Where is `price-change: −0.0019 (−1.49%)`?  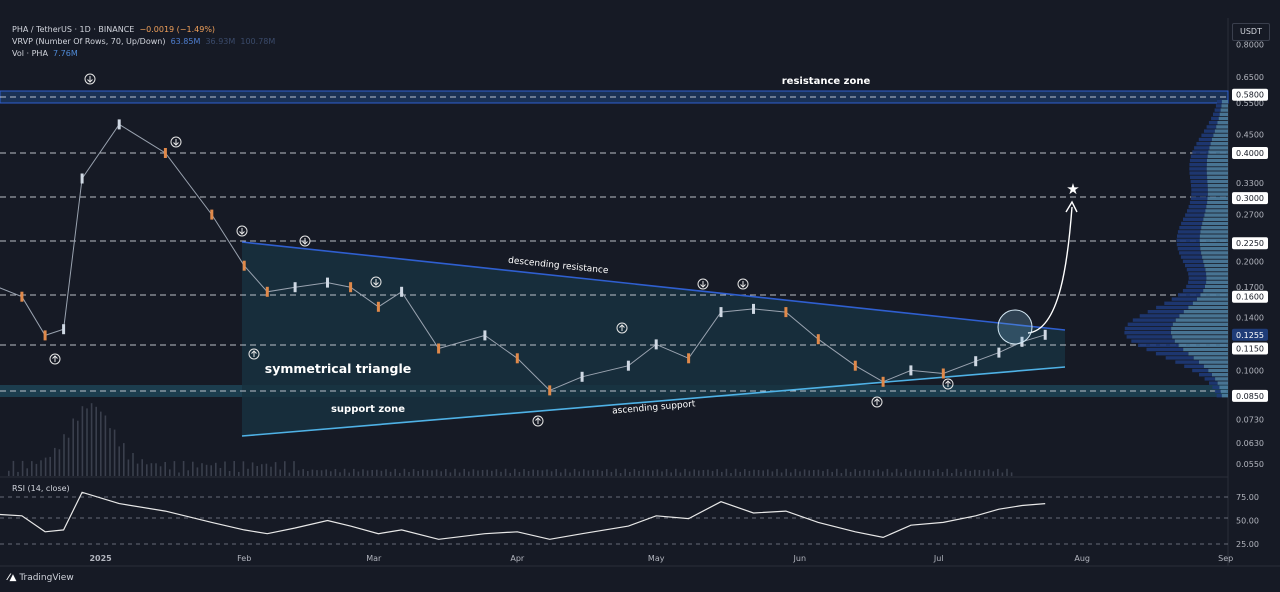 price-change: −0.0019 (−1.49%) is located at coordinates (177, 29).